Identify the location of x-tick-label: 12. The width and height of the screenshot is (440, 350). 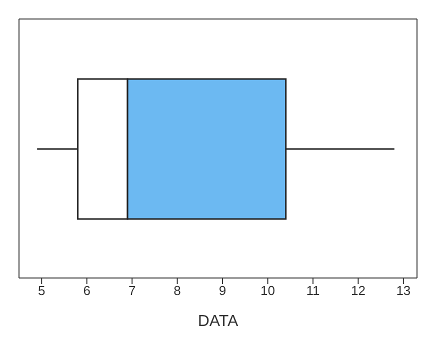
(358, 290).